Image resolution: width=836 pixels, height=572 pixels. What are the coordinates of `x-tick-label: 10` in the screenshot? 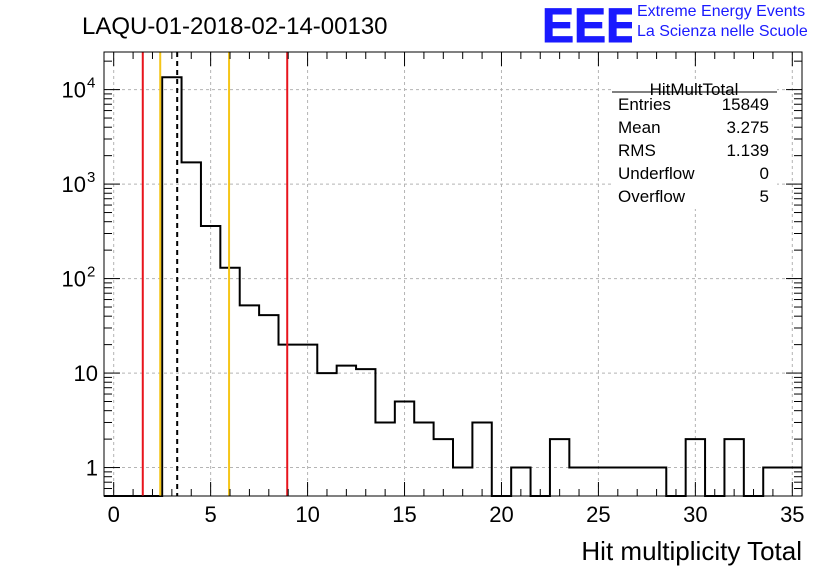 It's located at (307, 514).